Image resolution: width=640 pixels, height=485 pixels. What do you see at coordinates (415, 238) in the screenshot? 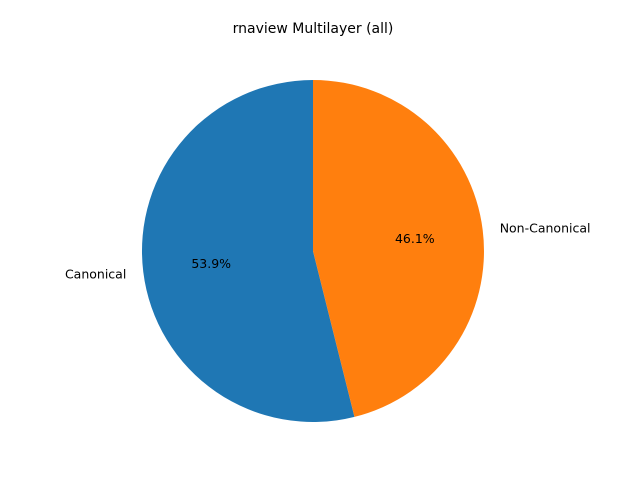
I see `slice-percent-non-canonical: 46.1%` at bounding box center [415, 238].